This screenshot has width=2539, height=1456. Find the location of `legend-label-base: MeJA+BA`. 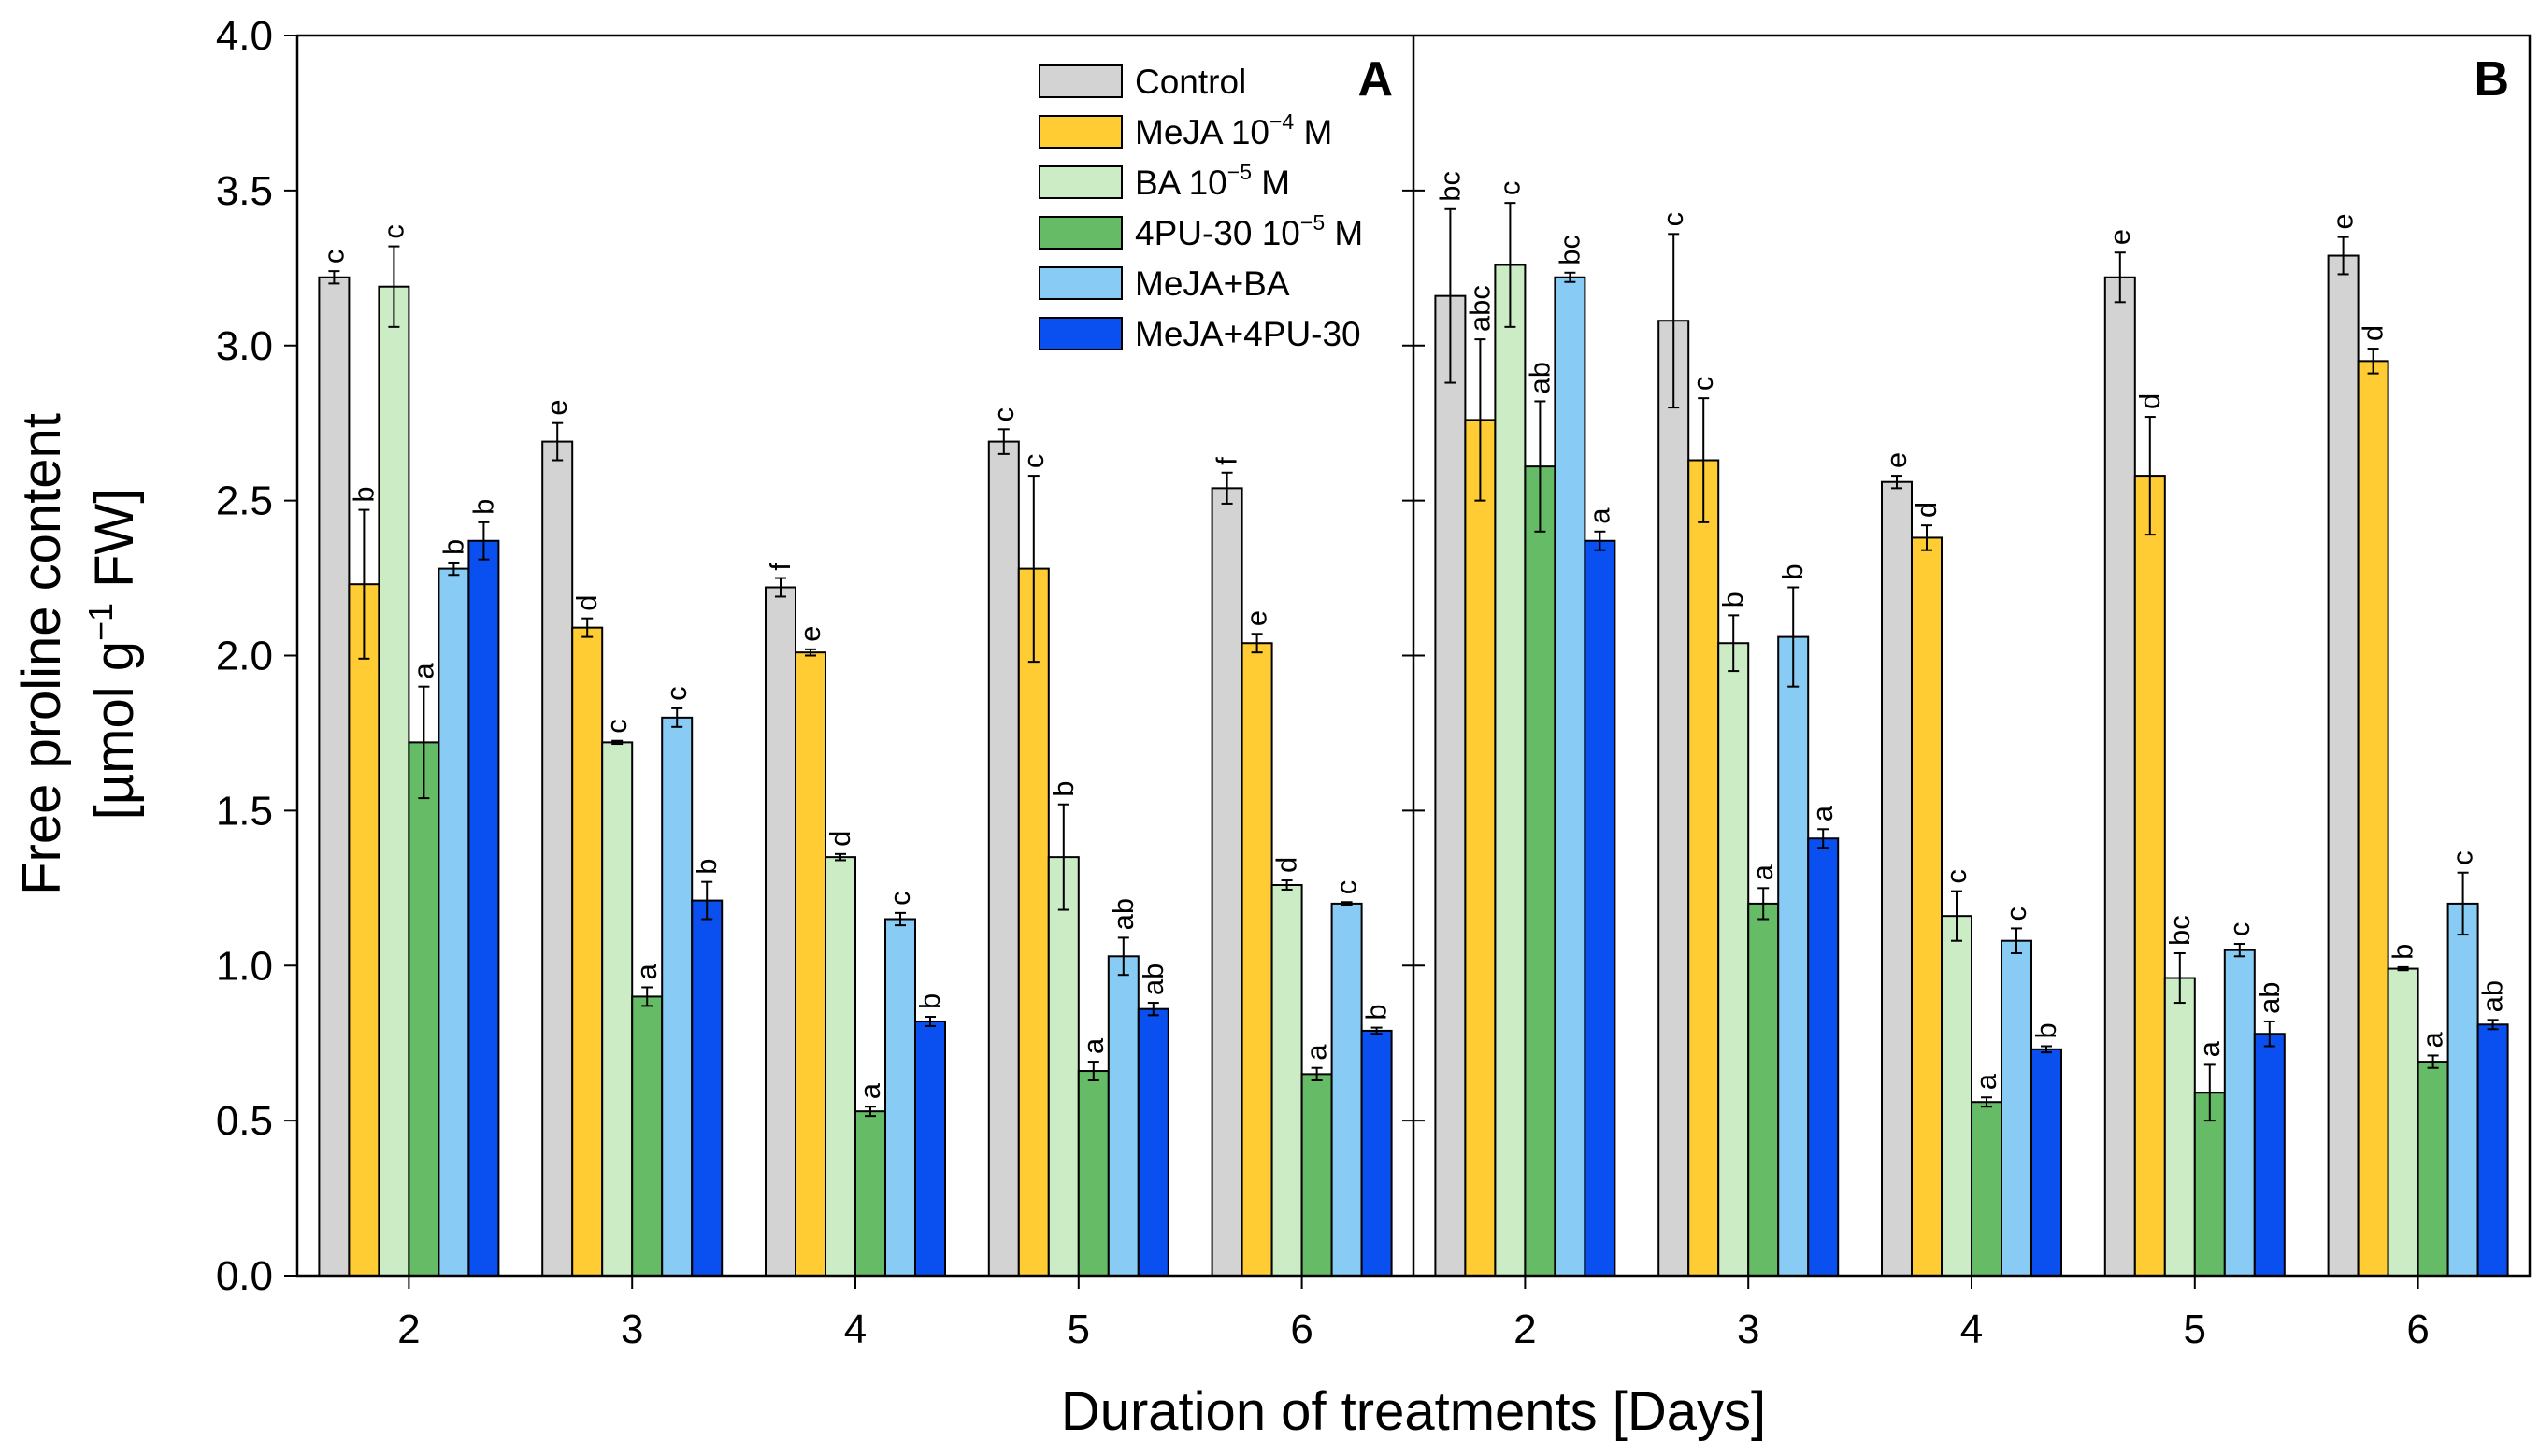

legend-label-base: MeJA+BA is located at coordinates (1212, 283).